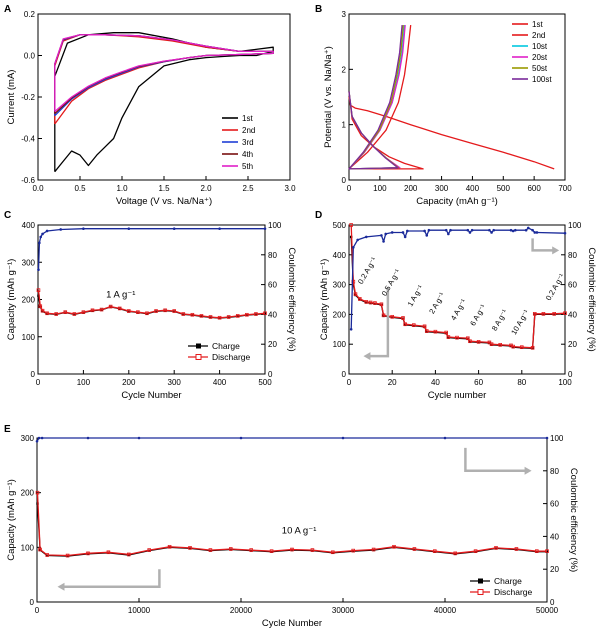 The image size is (600, 633). Describe the element at coordinates (164, 73) in the screenshot. I see `series-line-5th` at that location.